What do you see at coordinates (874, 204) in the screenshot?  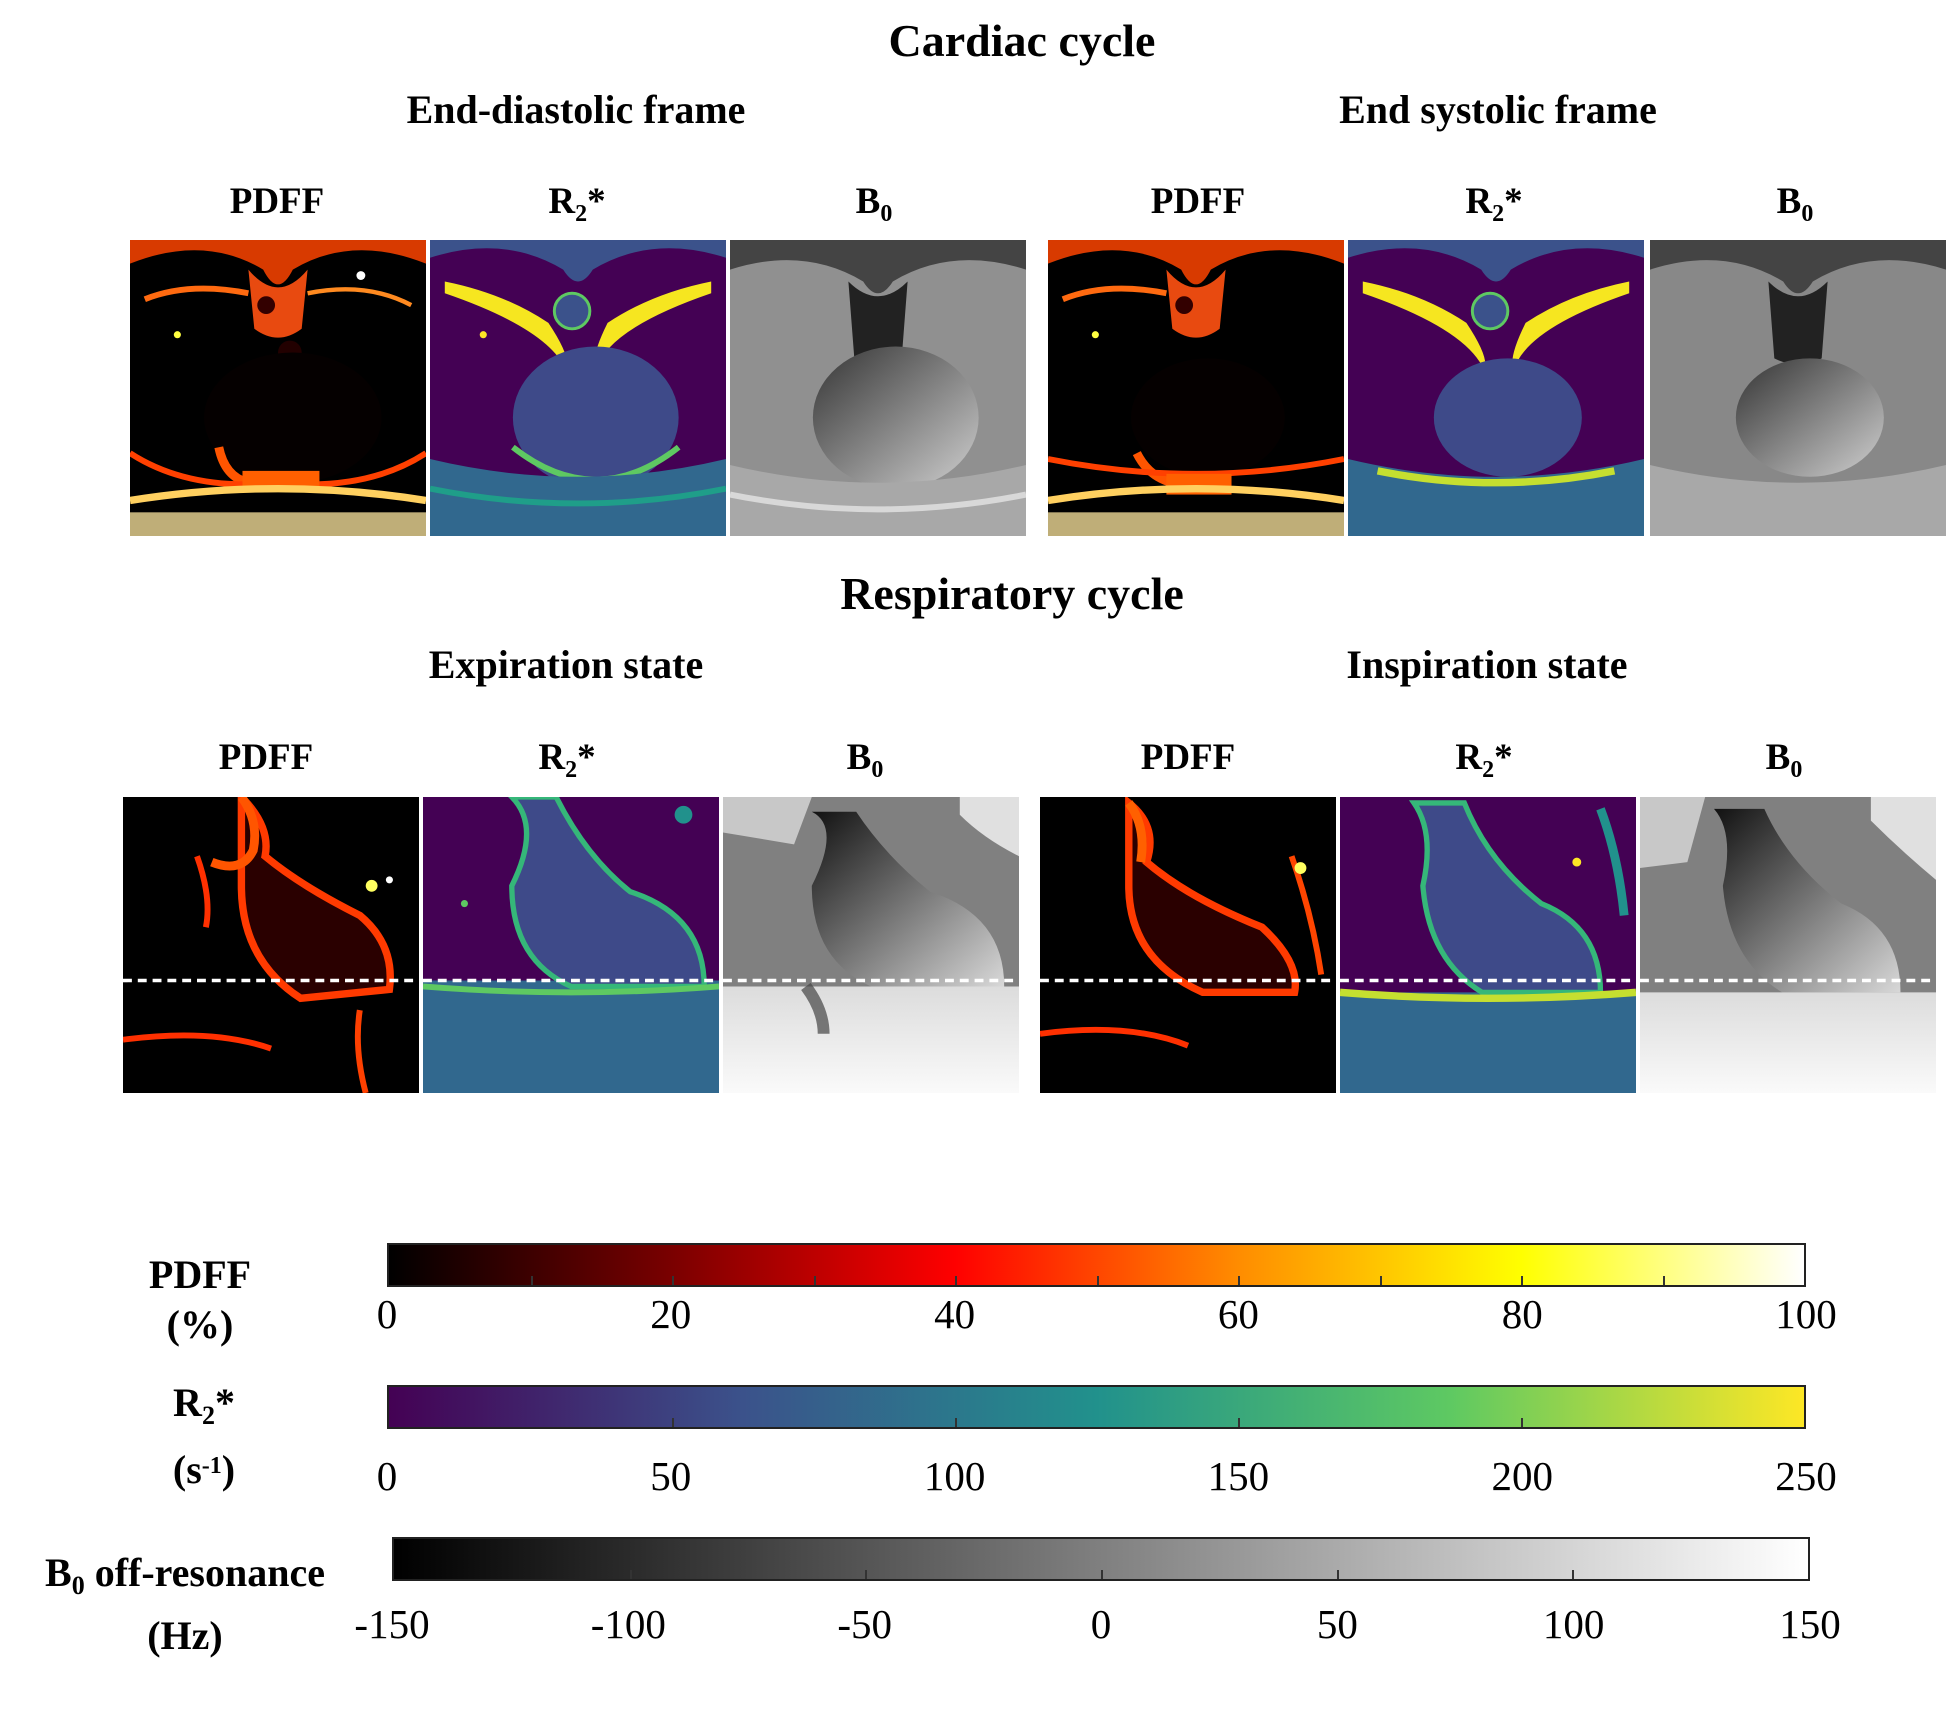 I see `label-b0-ed: B0` at bounding box center [874, 204].